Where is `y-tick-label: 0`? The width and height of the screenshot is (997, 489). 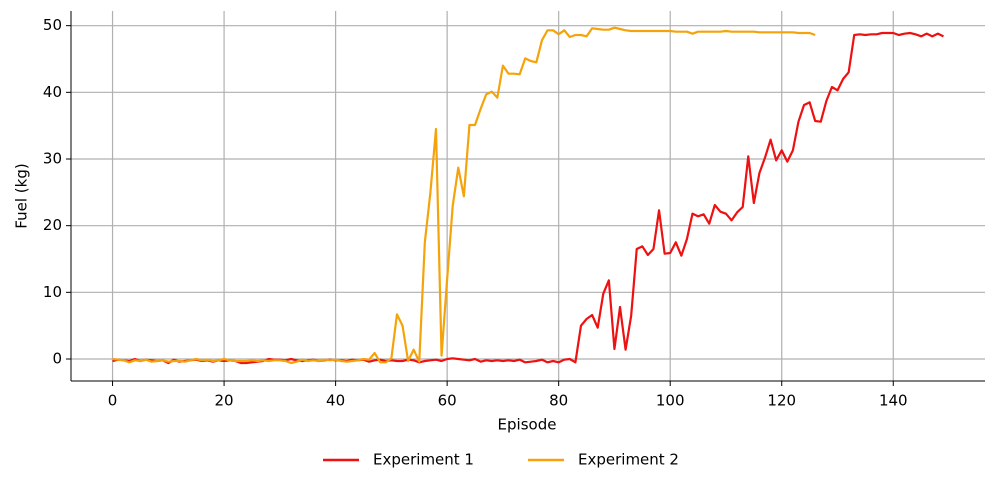
y-tick-label: 0 is located at coordinates (57, 359).